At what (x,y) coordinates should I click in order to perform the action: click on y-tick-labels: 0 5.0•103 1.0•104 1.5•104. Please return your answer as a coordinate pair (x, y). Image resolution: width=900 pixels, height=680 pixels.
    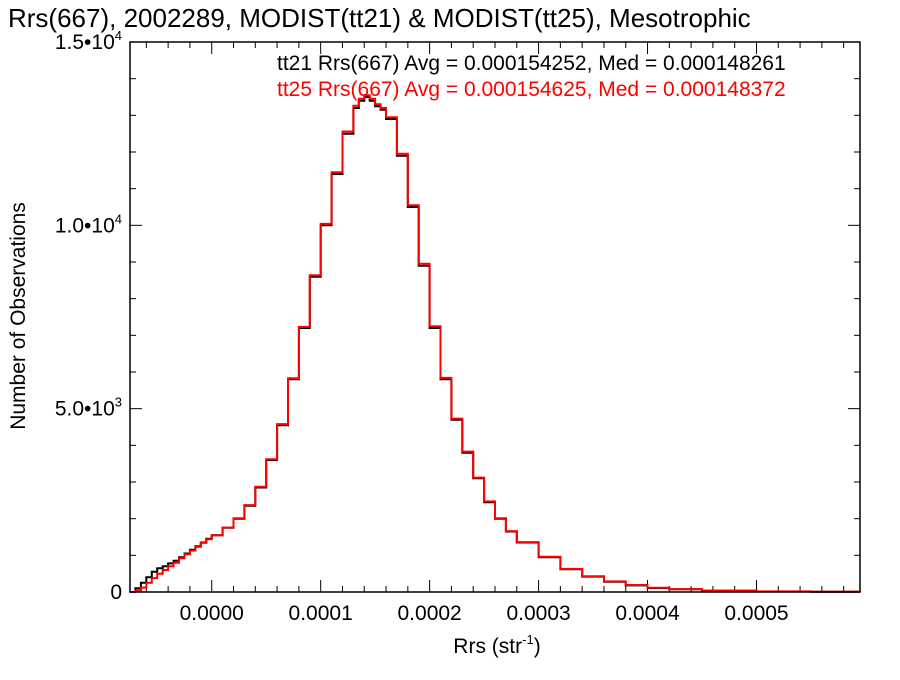
    Looking at the image, I should click on (88, 316).